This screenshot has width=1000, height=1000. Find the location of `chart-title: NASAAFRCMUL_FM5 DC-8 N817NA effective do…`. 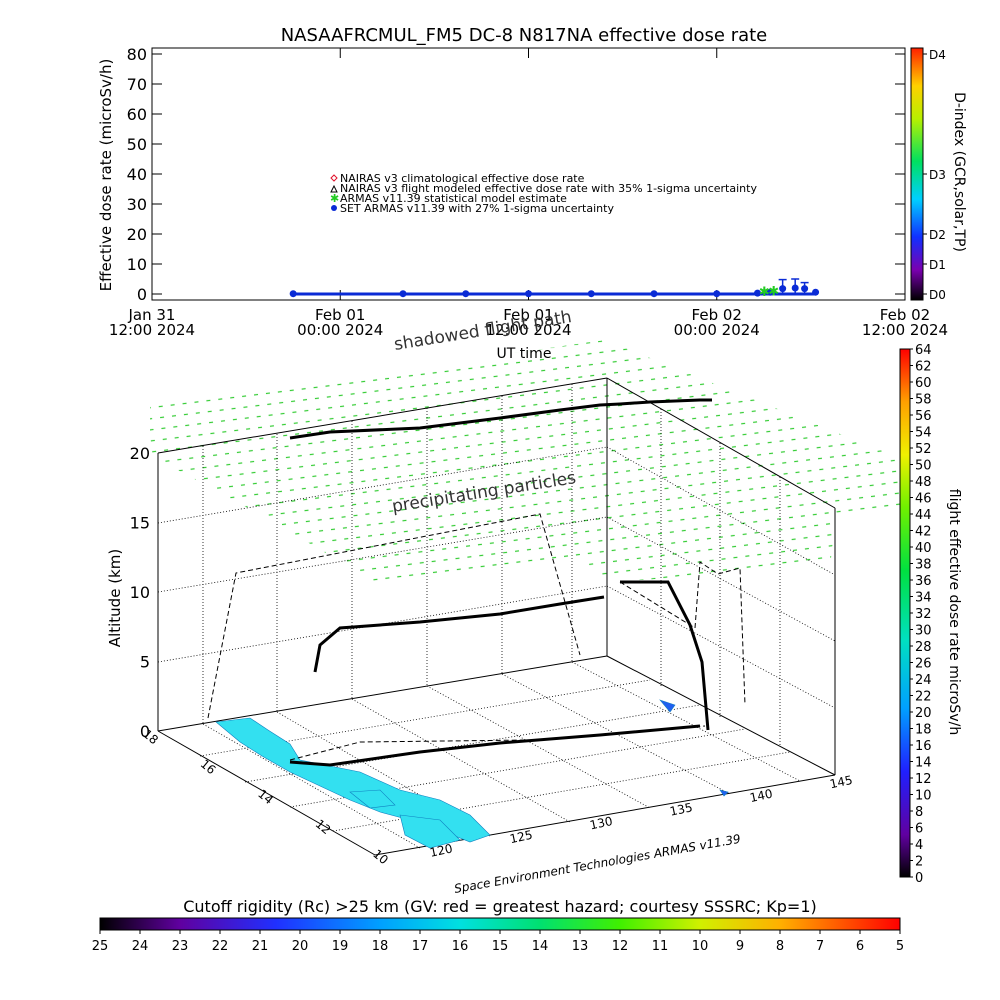

chart-title: NASAAFRCMUL_FM5 DC-8 N817NA effective do… is located at coordinates (524, 35).